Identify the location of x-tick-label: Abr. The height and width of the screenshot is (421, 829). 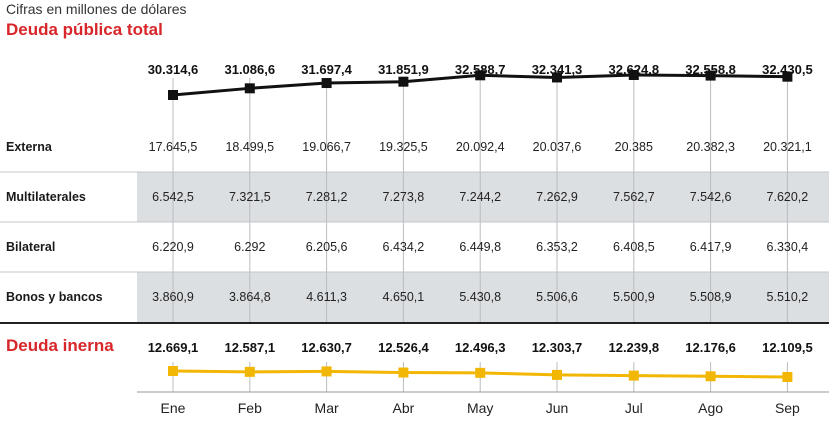
(404, 408).